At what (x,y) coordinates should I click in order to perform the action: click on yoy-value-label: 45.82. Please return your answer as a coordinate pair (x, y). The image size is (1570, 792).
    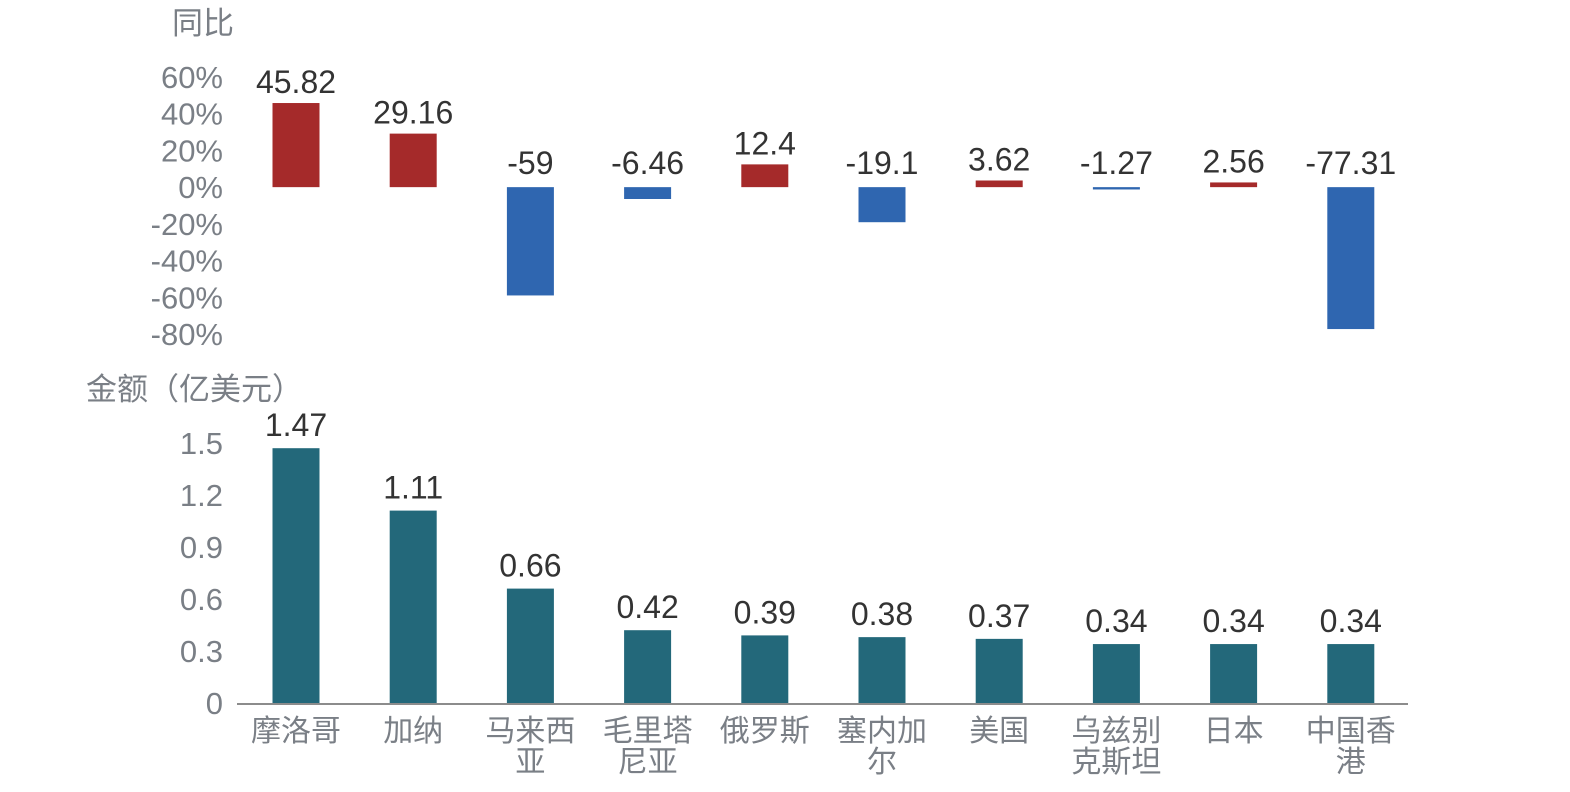
    Looking at the image, I should click on (296, 82).